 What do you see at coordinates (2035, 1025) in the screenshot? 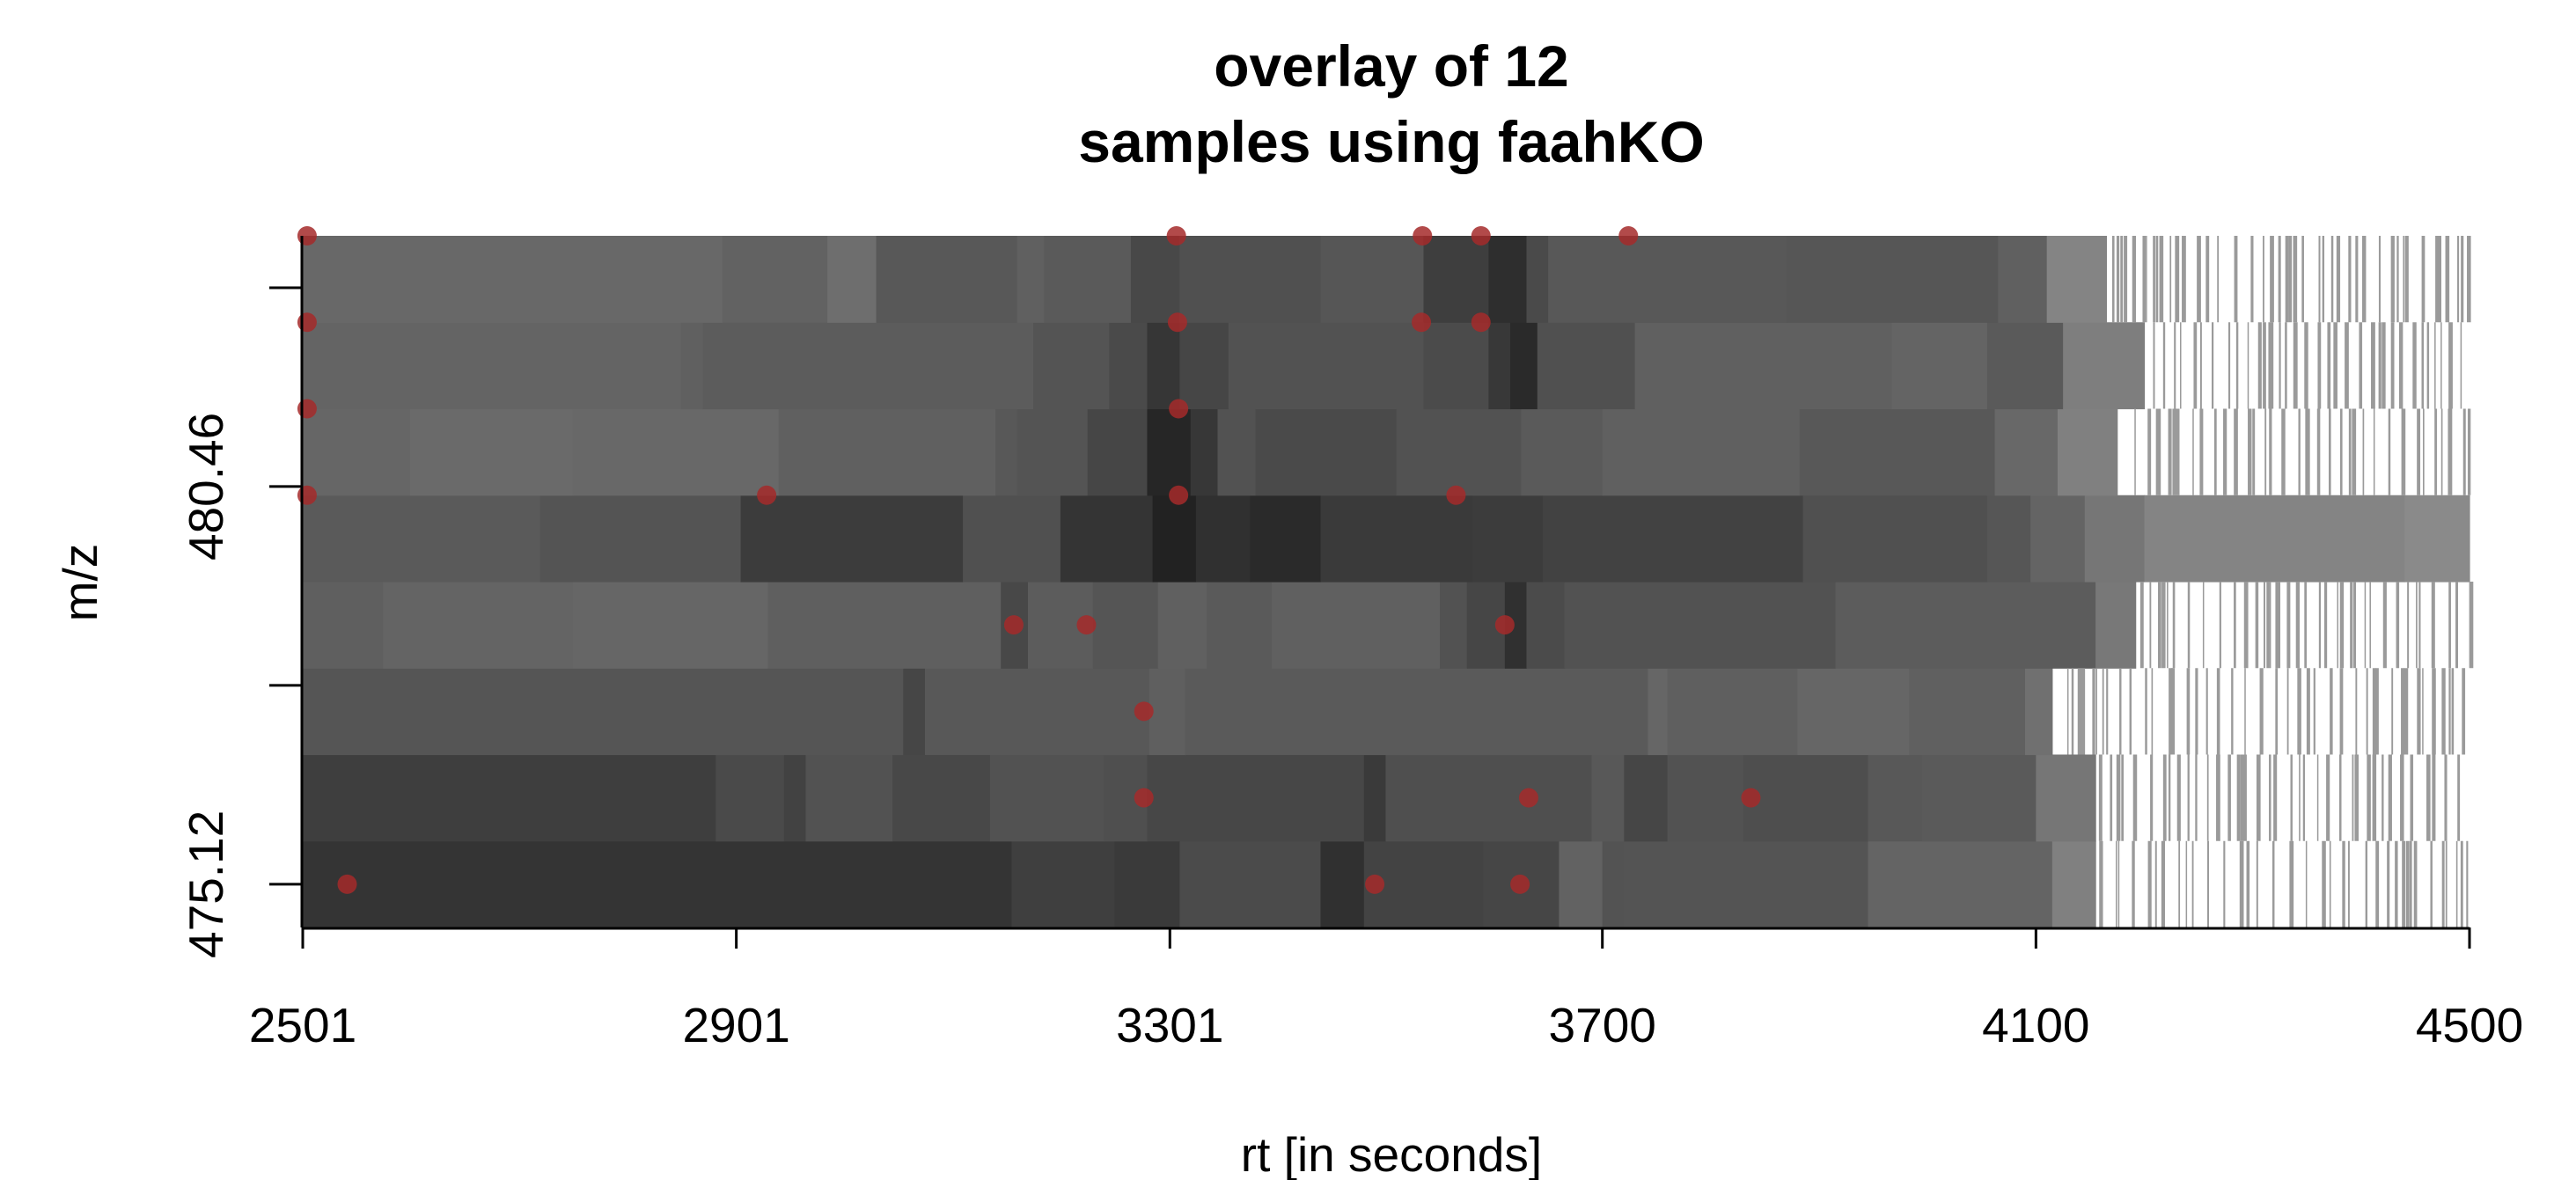
I see `x-tick-label: 4100` at bounding box center [2035, 1025].